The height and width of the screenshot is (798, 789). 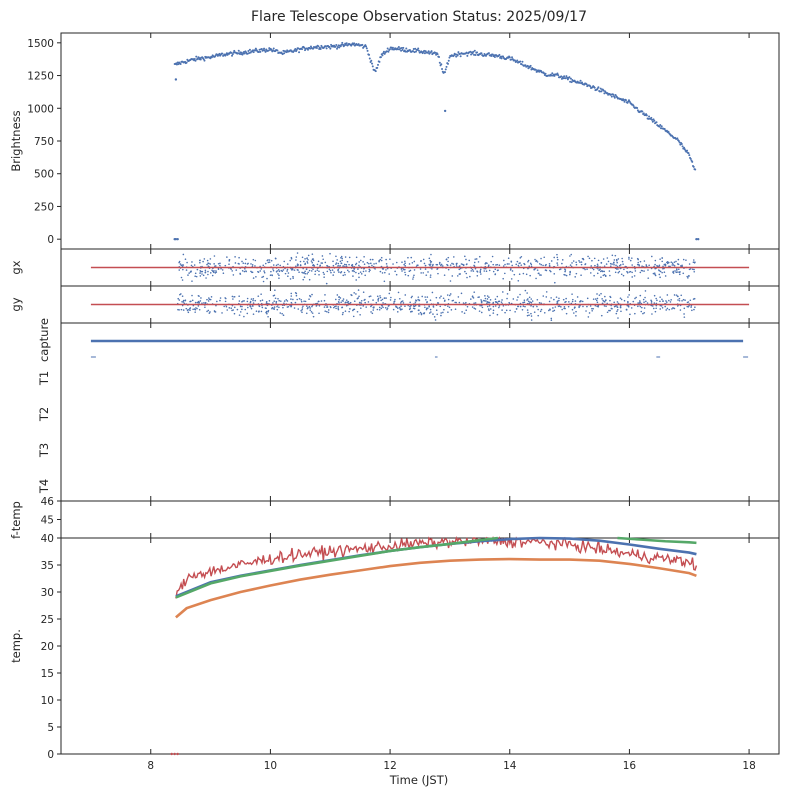 What do you see at coordinates (50, 755) in the screenshot?
I see `temp-y-tick-label: 0` at bounding box center [50, 755].